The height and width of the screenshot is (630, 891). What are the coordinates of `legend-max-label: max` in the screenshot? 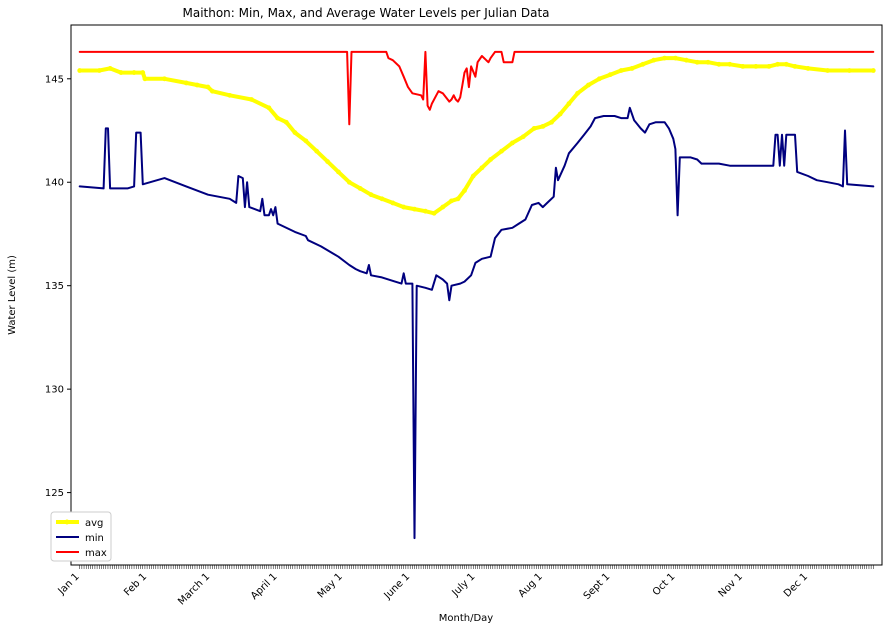 It's located at (96, 553).